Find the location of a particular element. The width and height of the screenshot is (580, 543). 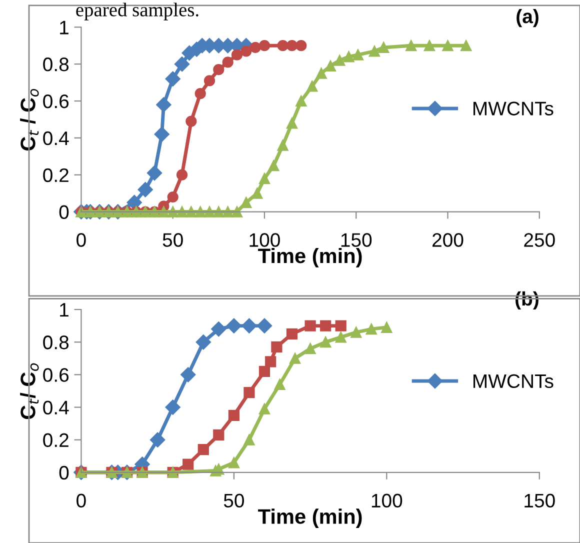

chart-title: (a) is located at coordinates (527, 18).